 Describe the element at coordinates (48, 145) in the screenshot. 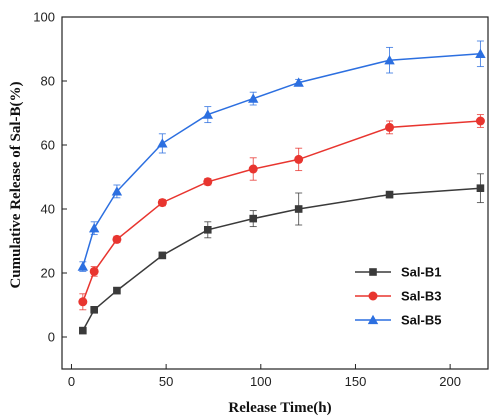

I see `y-tick-label: 60` at that location.